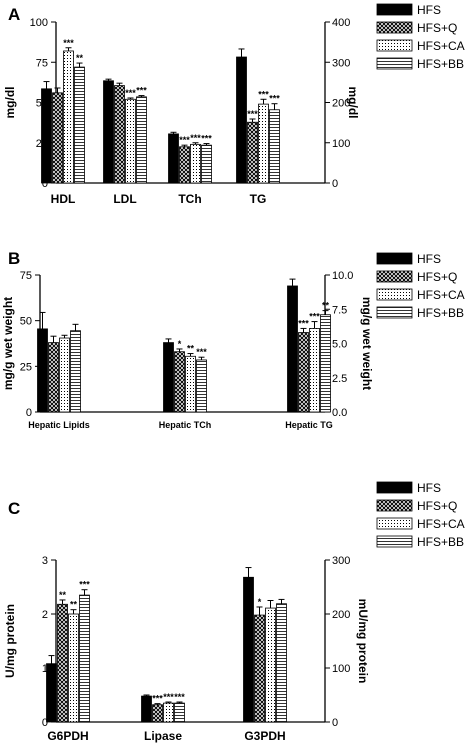 The height and width of the screenshot is (743, 472). Describe the element at coordinates (353, 103) in the screenshot. I see `y-axis-label-right: mg/dl` at that location.